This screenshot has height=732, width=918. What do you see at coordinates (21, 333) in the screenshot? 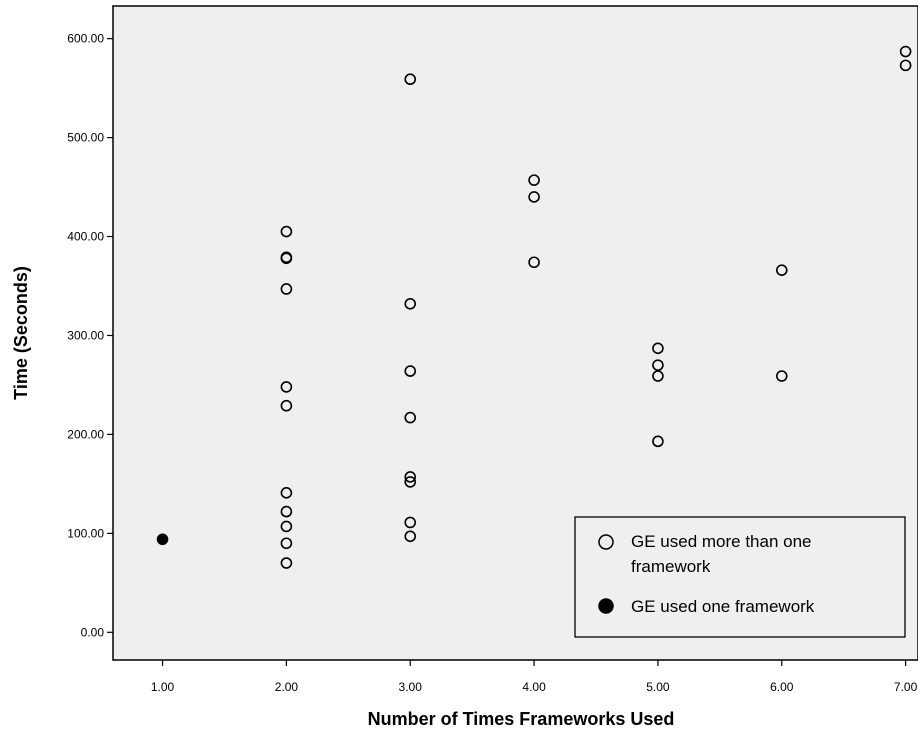
I see `y-axis-title: Time (Seconds)` at bounding box center [21, 333].